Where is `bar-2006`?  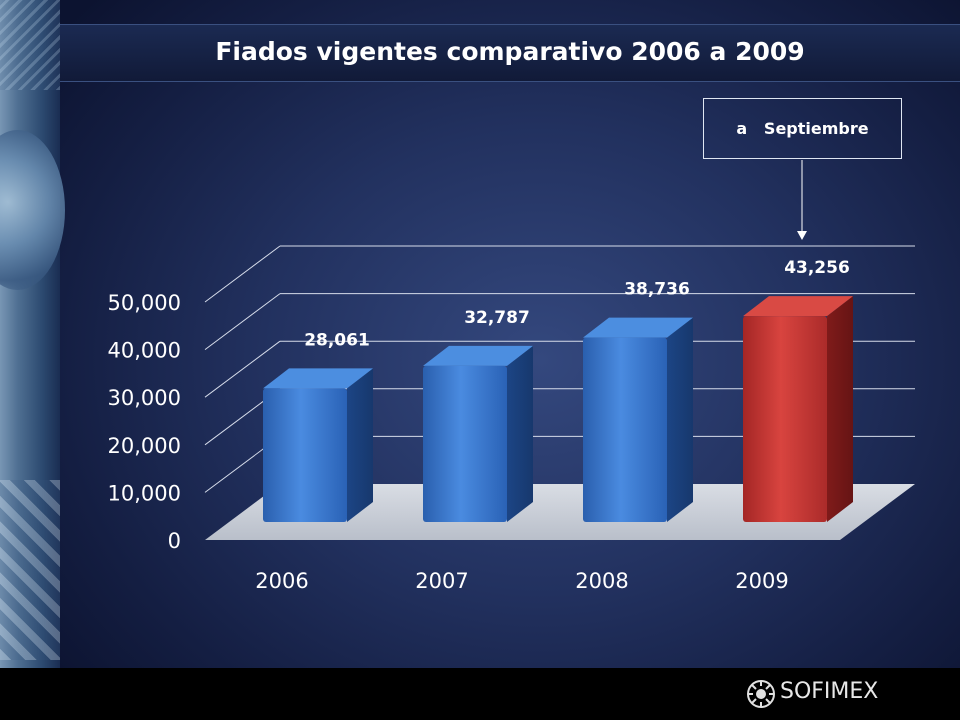 bar-2006 is located at coordinates (318, 445).